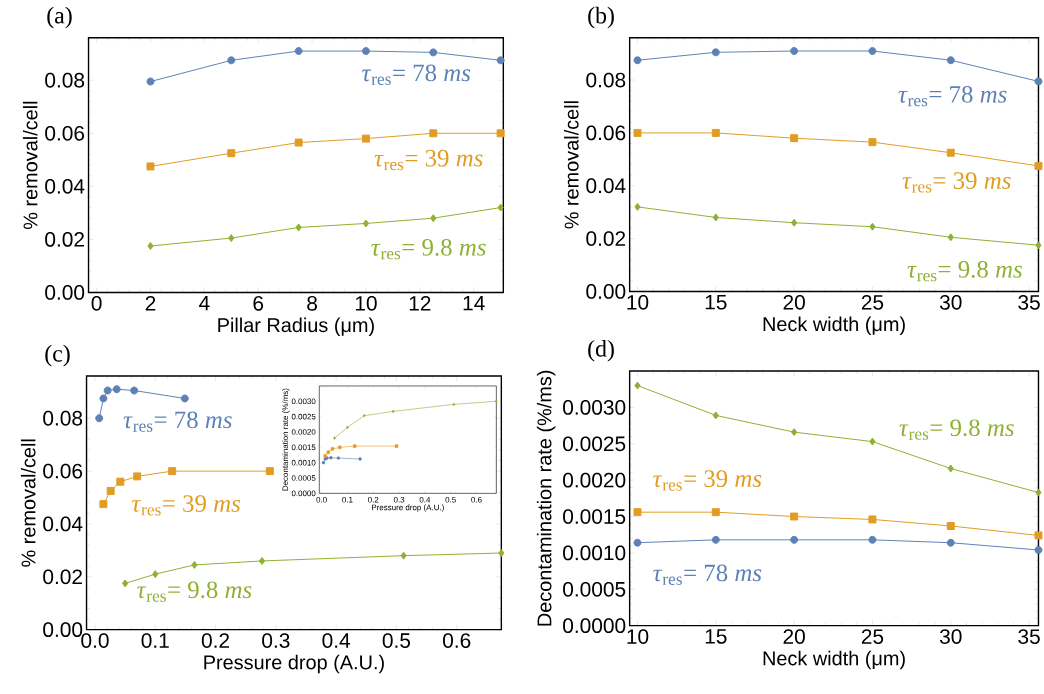  What do you see at coordinates (204, 303) in the screenshot?
I see `x-tick-label: 4` at bounding box center [204, 303].